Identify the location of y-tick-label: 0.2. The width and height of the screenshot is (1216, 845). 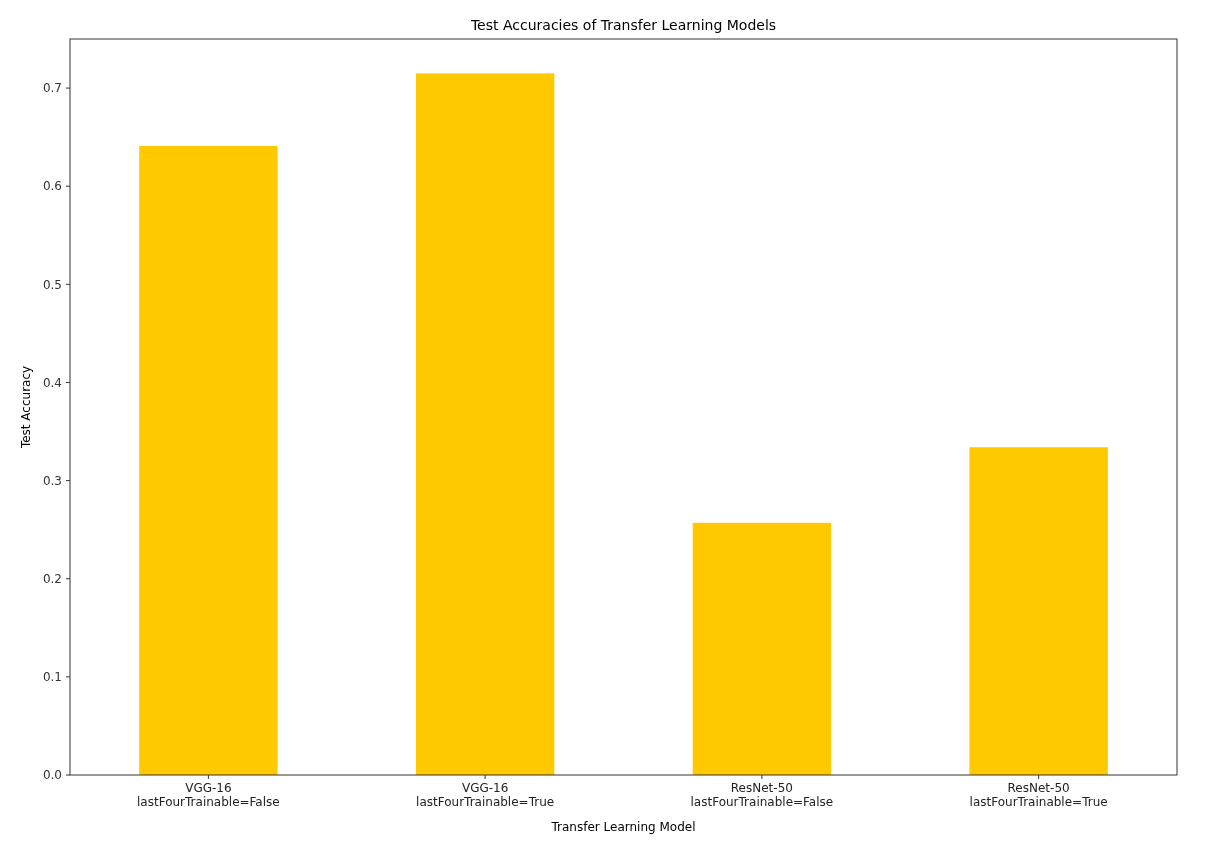
(52, 578).